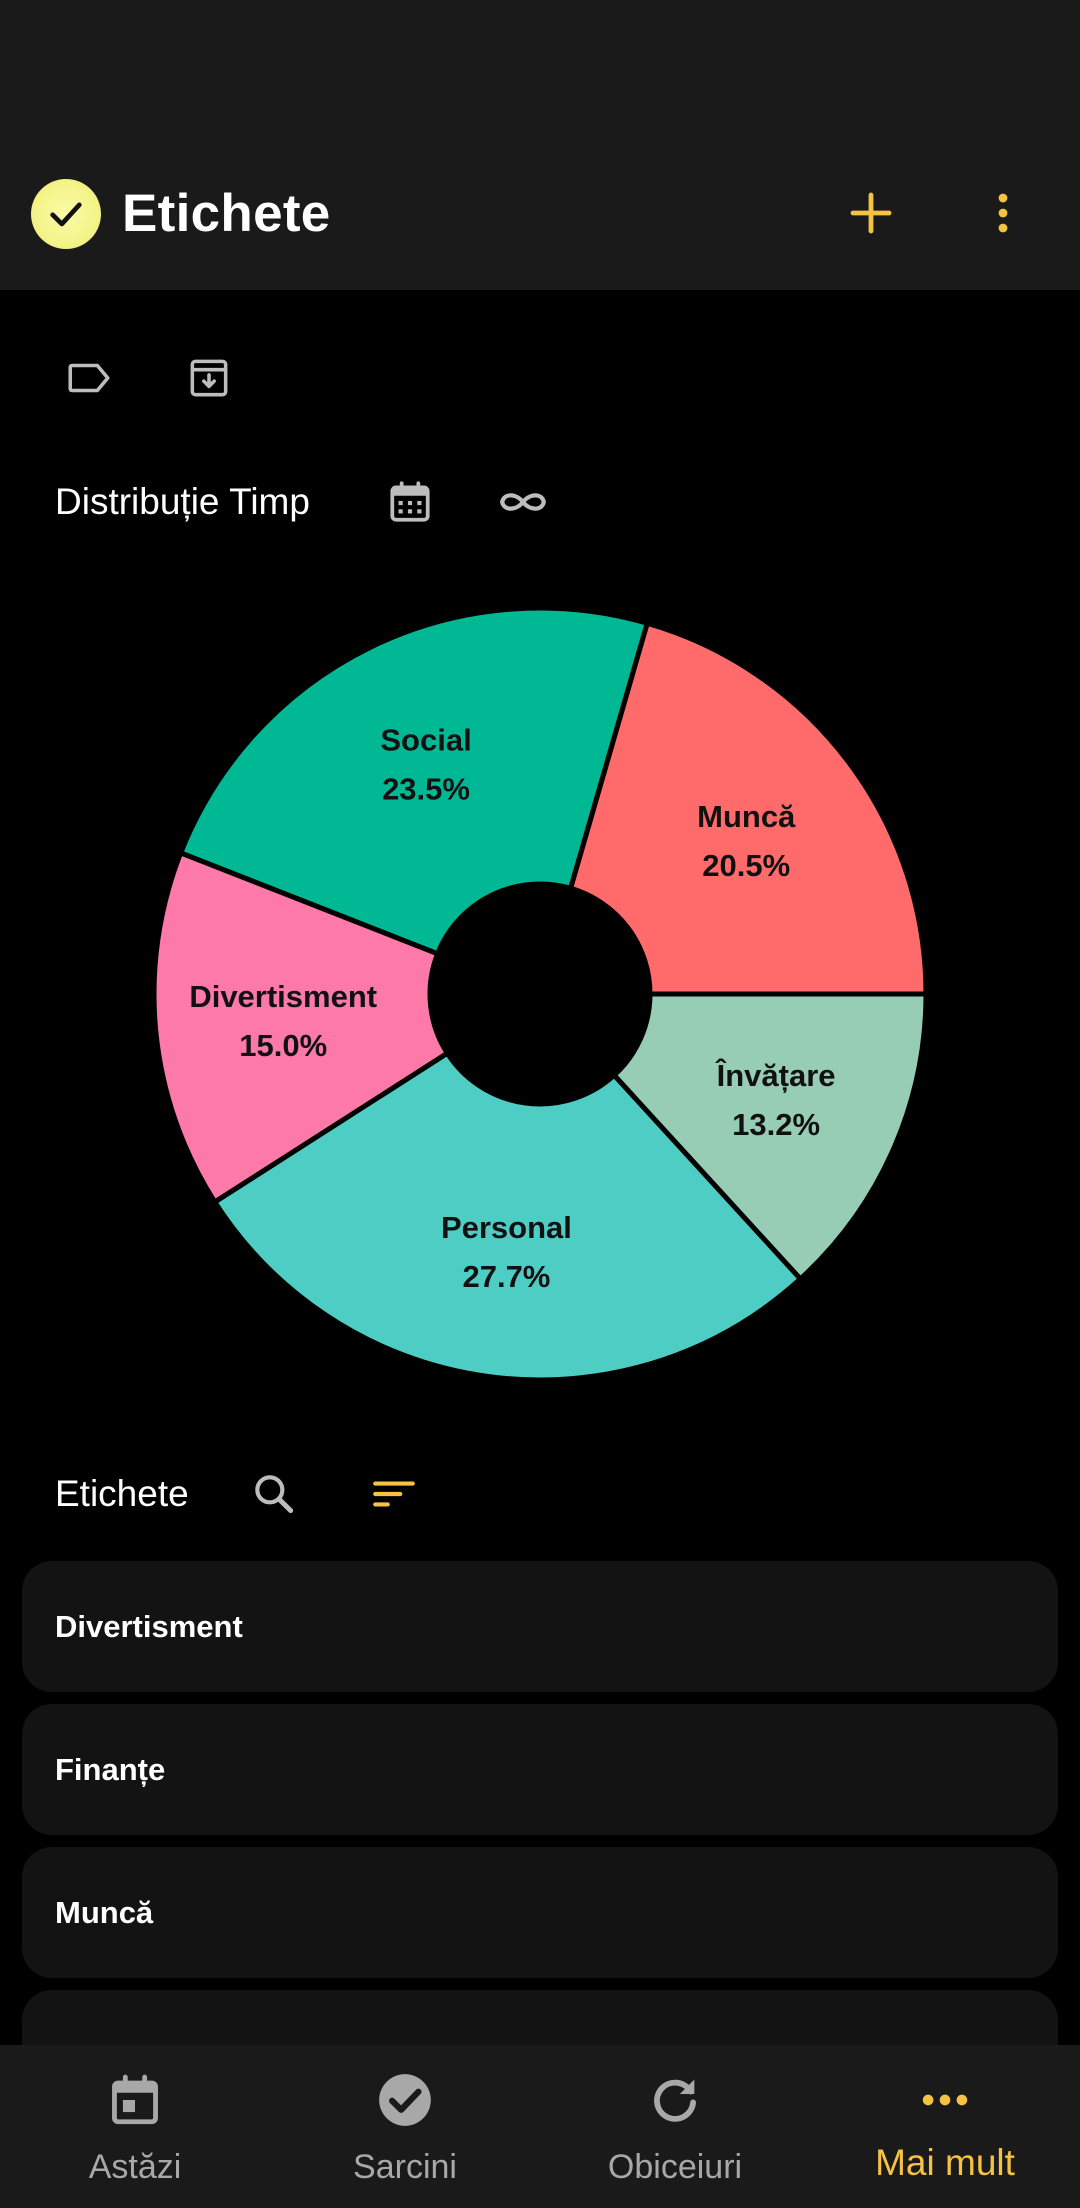  I want to click on tag-item-munca: Muncă, so click(540, 1912).